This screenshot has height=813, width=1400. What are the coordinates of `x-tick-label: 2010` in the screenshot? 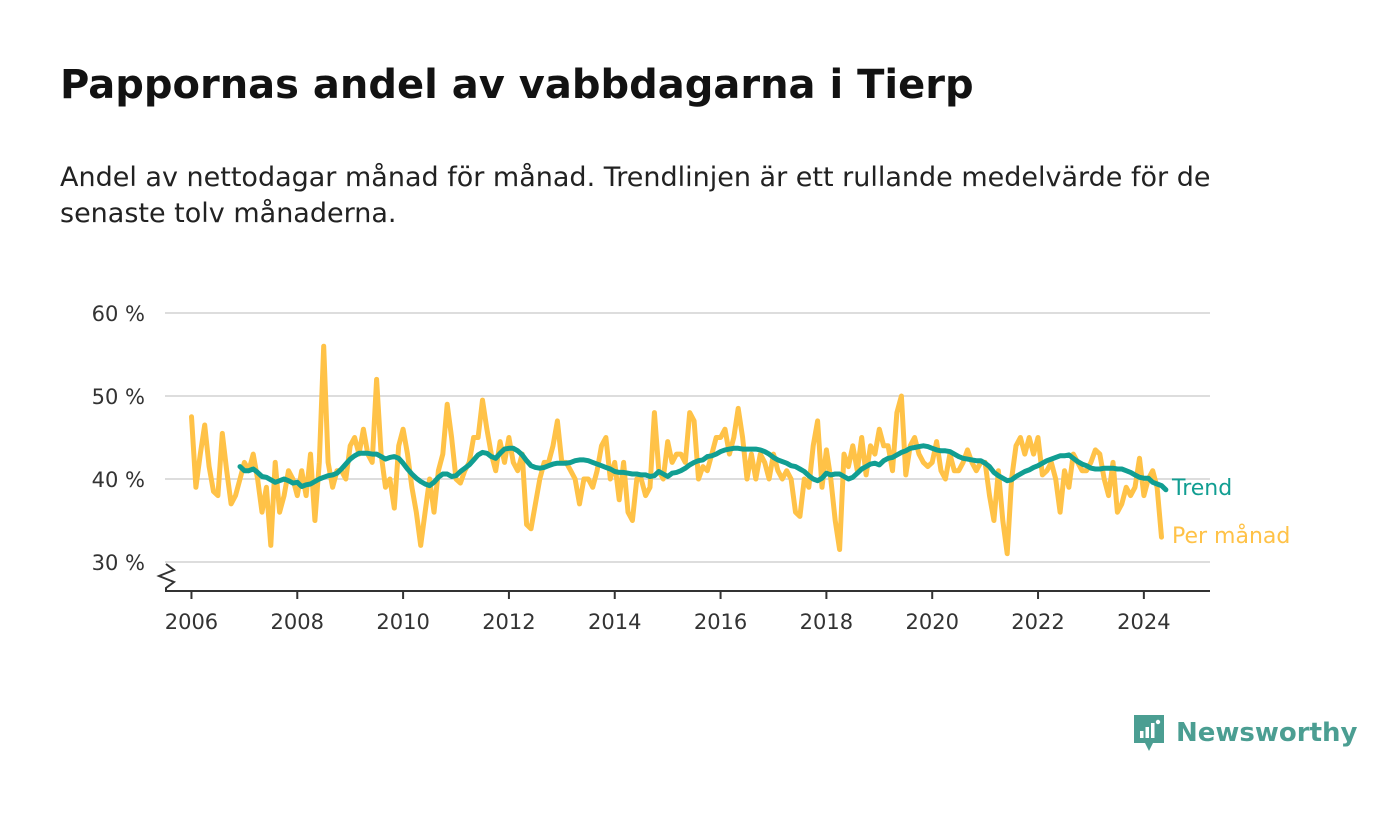 It's located at (402, 622).